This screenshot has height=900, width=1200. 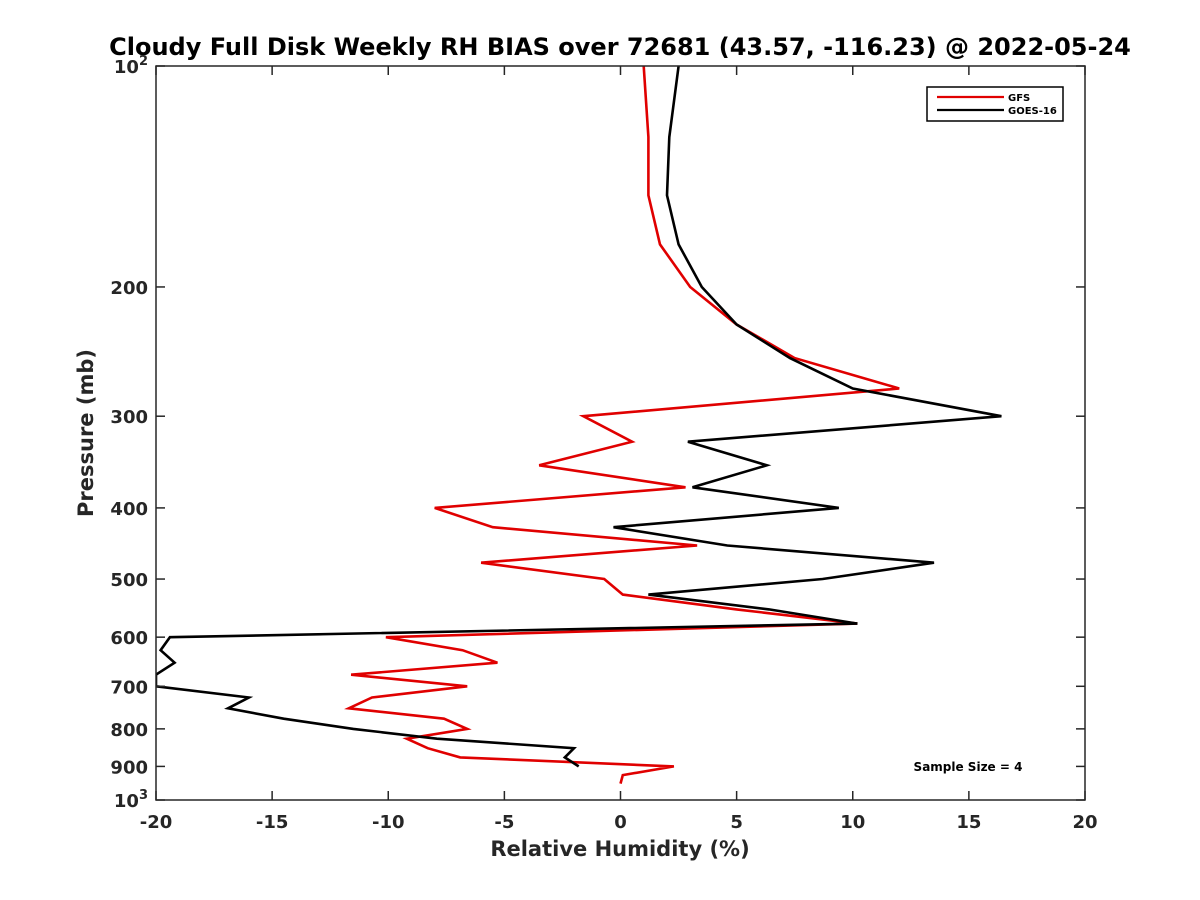 I want to click on y-tick-label: 10², so click(x=131, y=66).